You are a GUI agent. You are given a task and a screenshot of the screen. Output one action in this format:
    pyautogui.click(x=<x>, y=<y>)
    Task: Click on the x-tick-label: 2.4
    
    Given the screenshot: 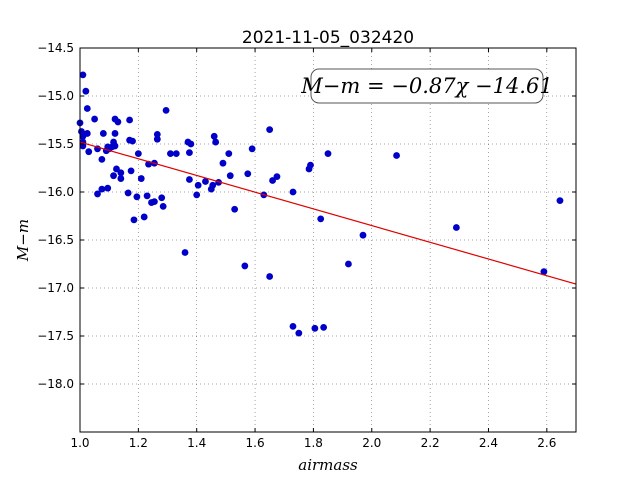 What is the action you would take?
    pyautogui.click(x=488, y=443)
    